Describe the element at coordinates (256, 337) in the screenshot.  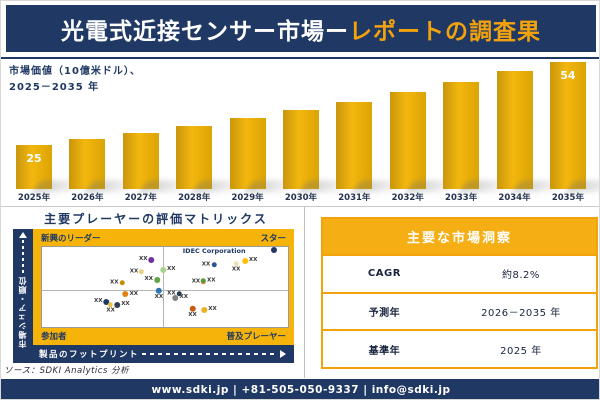
I see `quadrant-label-bottom-right: 普及プレーヤー` at that location.